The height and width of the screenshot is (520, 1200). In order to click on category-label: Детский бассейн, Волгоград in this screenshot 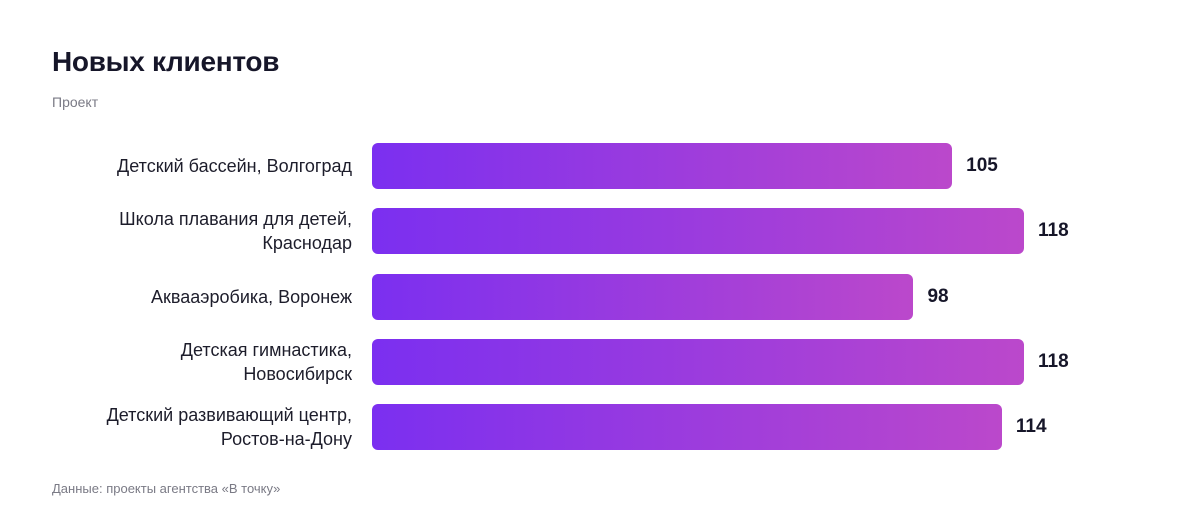, I will do `click(234, 166)`.